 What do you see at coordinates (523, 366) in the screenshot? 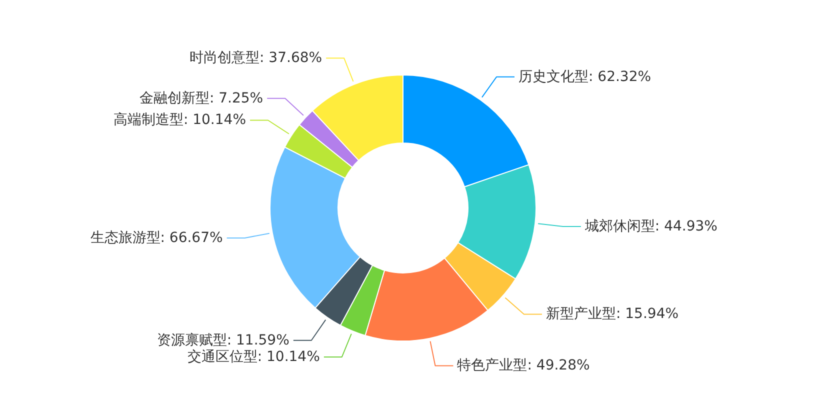
I see `slice-label: 特色产业型: 49.28%` at bounding box center [523, 366].